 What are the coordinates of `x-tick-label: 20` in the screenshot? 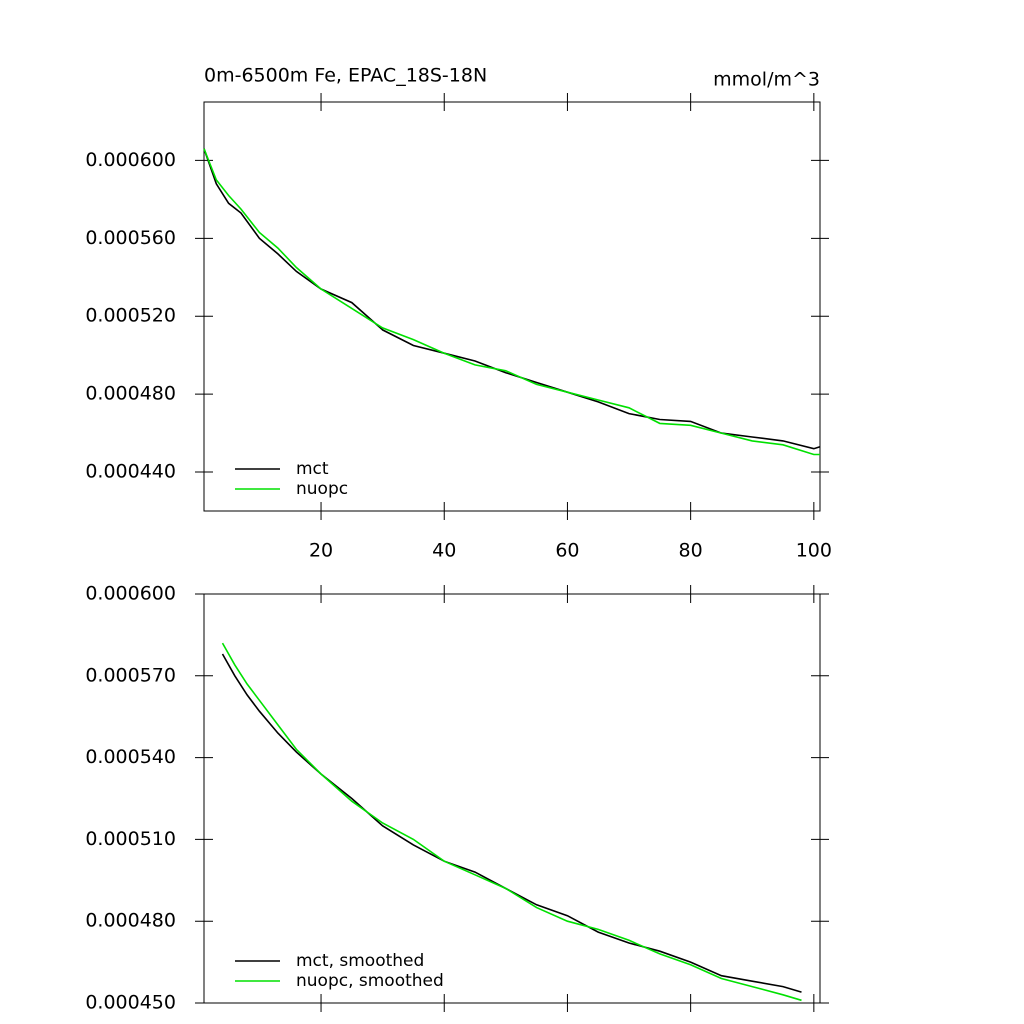 It's located at (321, 551).